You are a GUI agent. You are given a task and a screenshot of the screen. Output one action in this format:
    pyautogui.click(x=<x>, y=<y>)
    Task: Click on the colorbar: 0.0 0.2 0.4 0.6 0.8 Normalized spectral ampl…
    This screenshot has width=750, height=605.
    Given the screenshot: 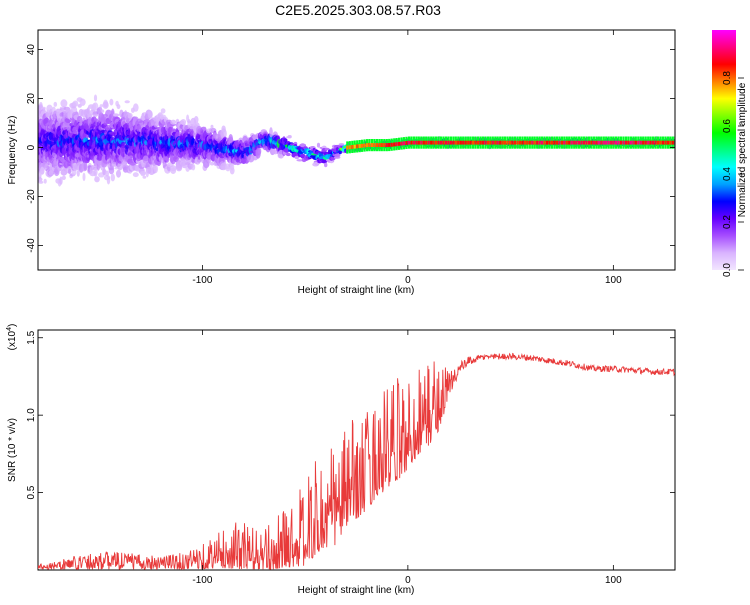 What is the action you would take?
    pyautogui.click(x=730, y=153)
    